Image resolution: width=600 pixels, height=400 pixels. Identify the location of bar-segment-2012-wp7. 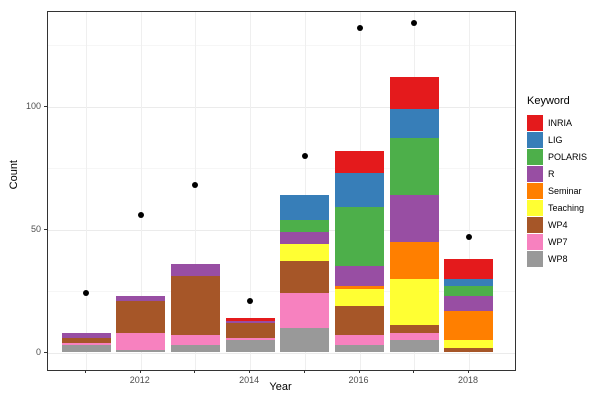
(141, 341).